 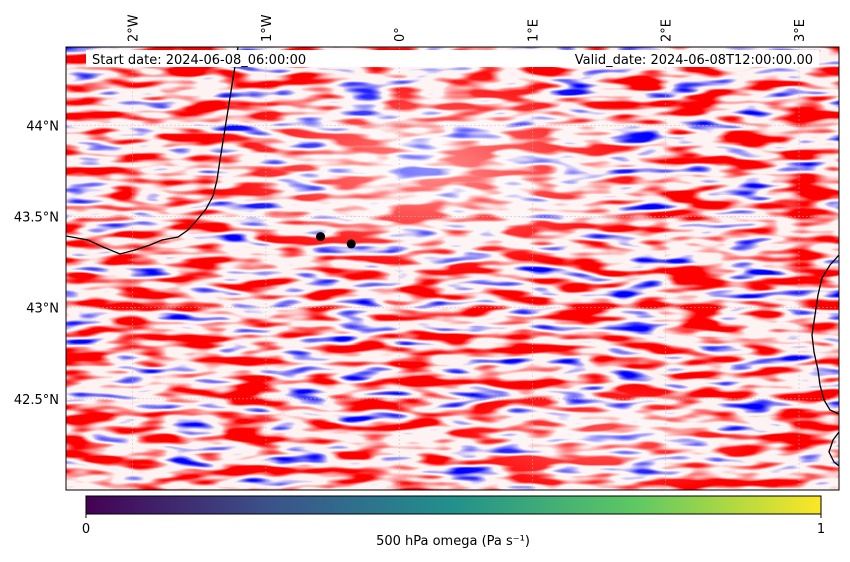 What do you see at coordinates (467, 28) in the screenshot?
I see `longitude-labels: 2°W 1°W 0° 1°E 2°E 3°E` at bounding box center [467, 28].